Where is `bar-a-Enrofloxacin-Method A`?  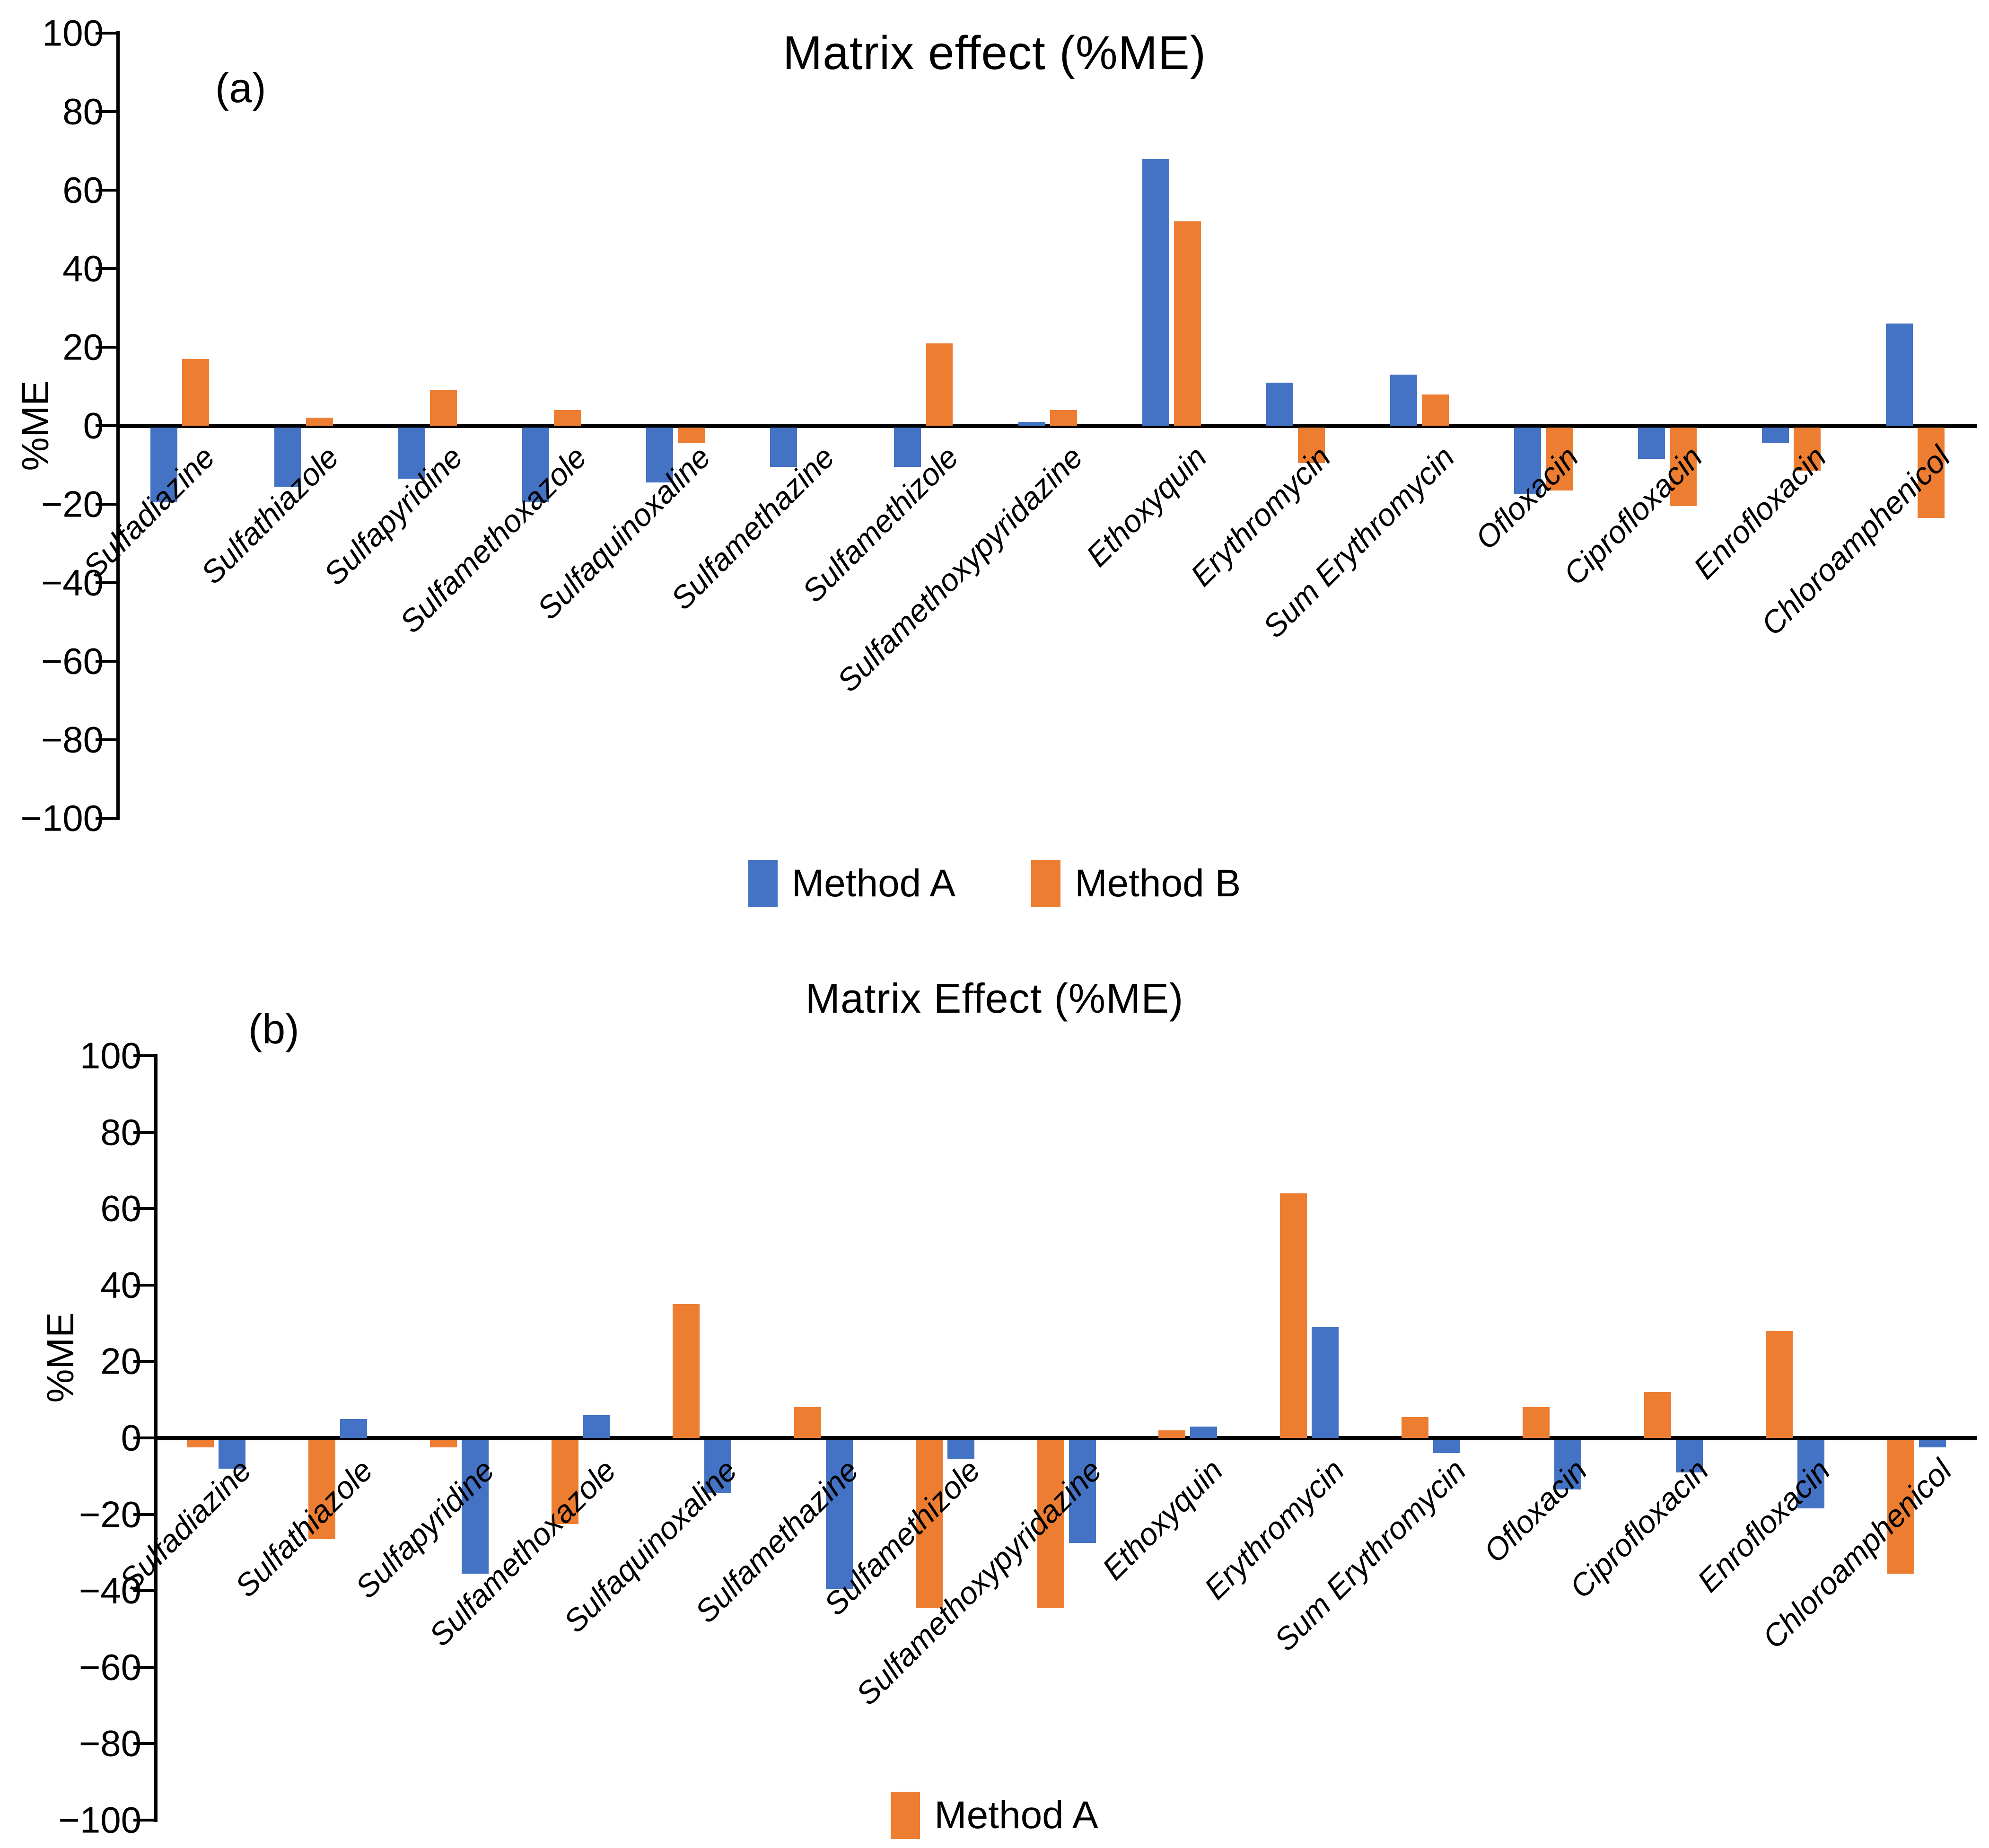
bar-a-Enrofloxacin-Method A is located at coordinates (1775, 436).